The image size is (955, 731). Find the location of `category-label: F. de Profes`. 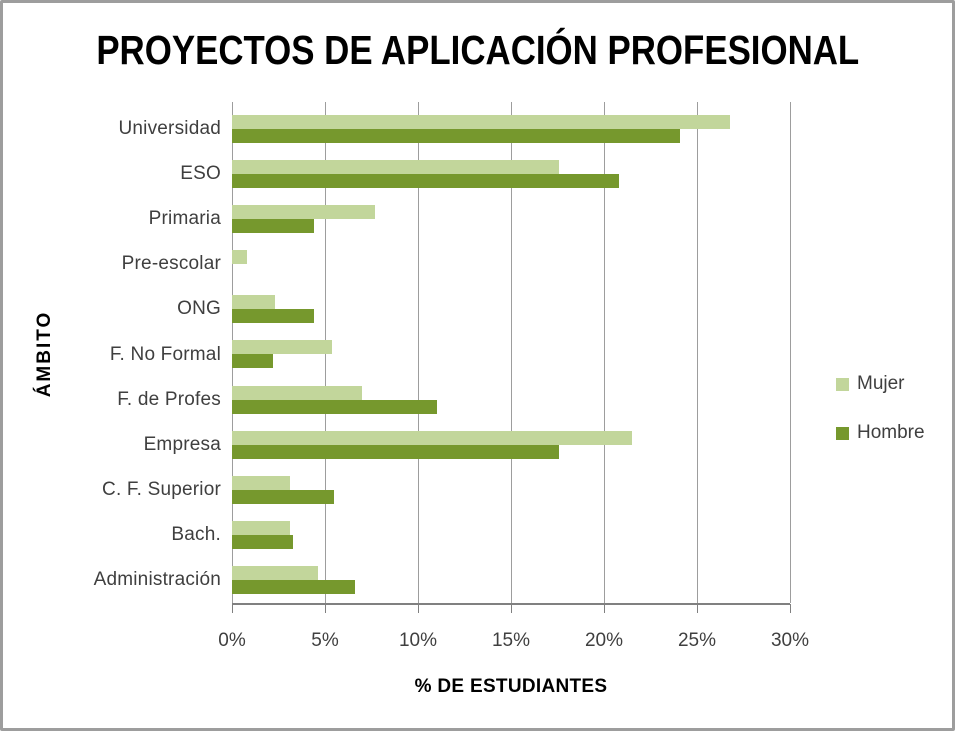

category-label: F. de Profes is located at coordinates (169, 399).